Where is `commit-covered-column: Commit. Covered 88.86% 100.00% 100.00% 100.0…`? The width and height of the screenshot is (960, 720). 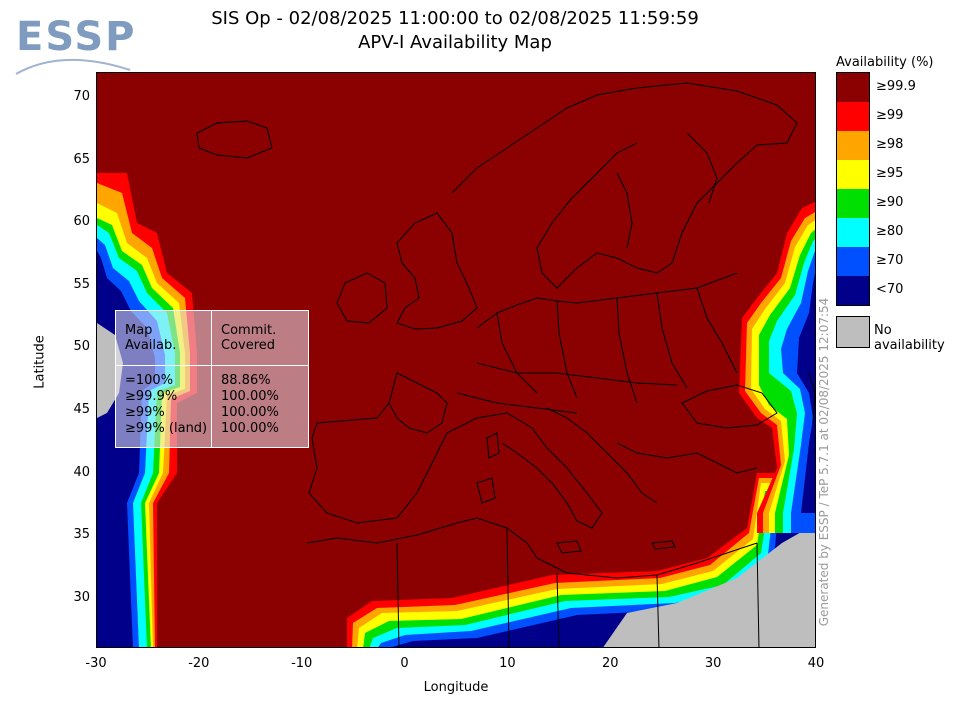
commit-covered-column: Commit. Covered 88.86% 100.00% 100.00% 100.0… is located at coordinates (260, 379).